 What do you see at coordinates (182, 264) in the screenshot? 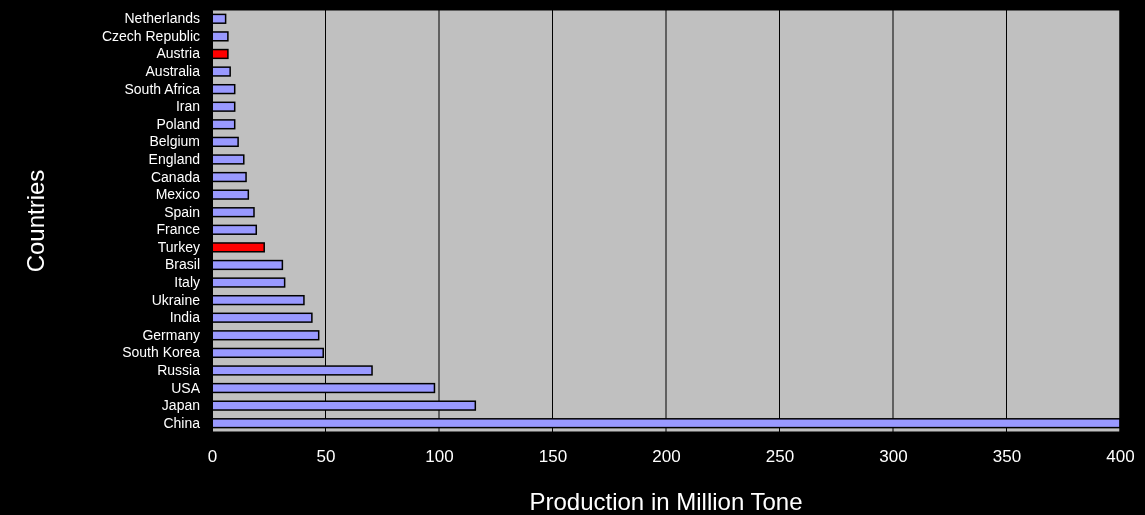
I see `y-tick-label: Brasil` at bounding box center [182, 264].